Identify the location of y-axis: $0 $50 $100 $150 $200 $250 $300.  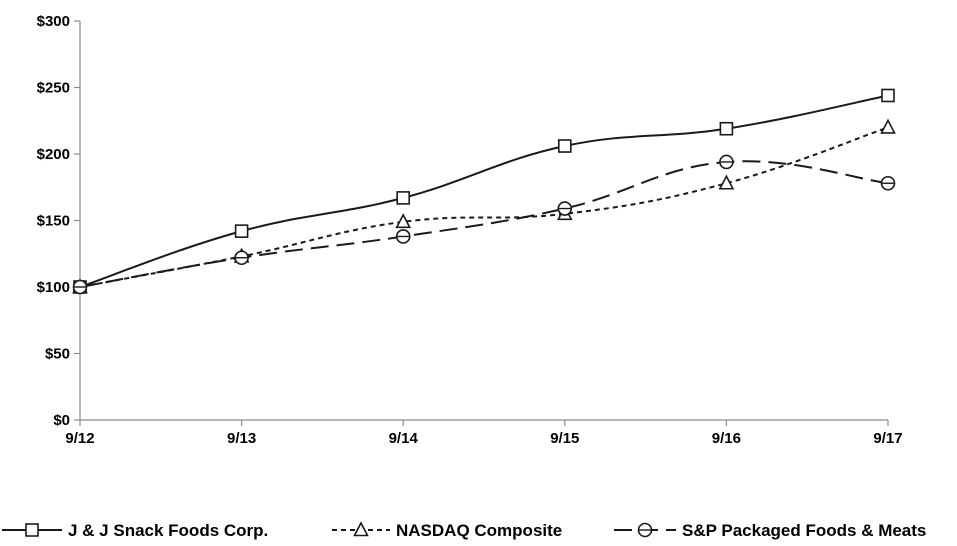
(59, 221).